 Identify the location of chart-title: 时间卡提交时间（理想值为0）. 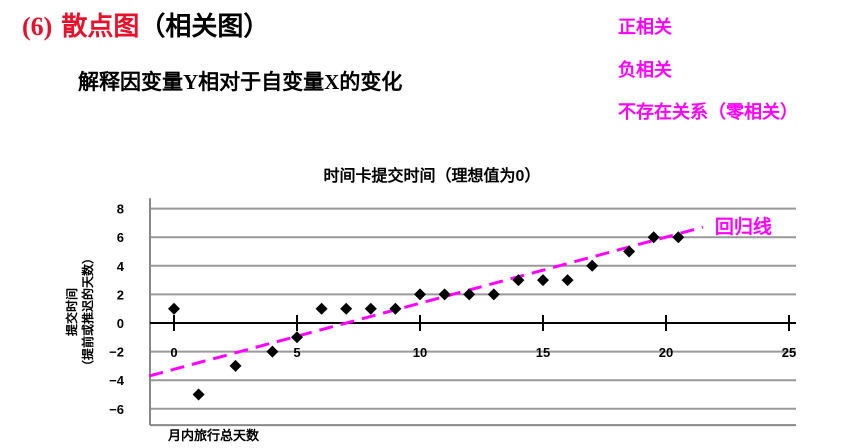
(432, 175).